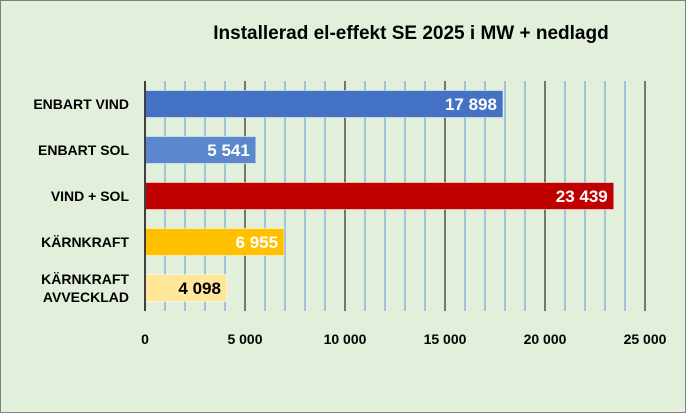 This screenshot has width=686, height=413. I want to click on x-tick-label: 10 000, so click(345, 339).